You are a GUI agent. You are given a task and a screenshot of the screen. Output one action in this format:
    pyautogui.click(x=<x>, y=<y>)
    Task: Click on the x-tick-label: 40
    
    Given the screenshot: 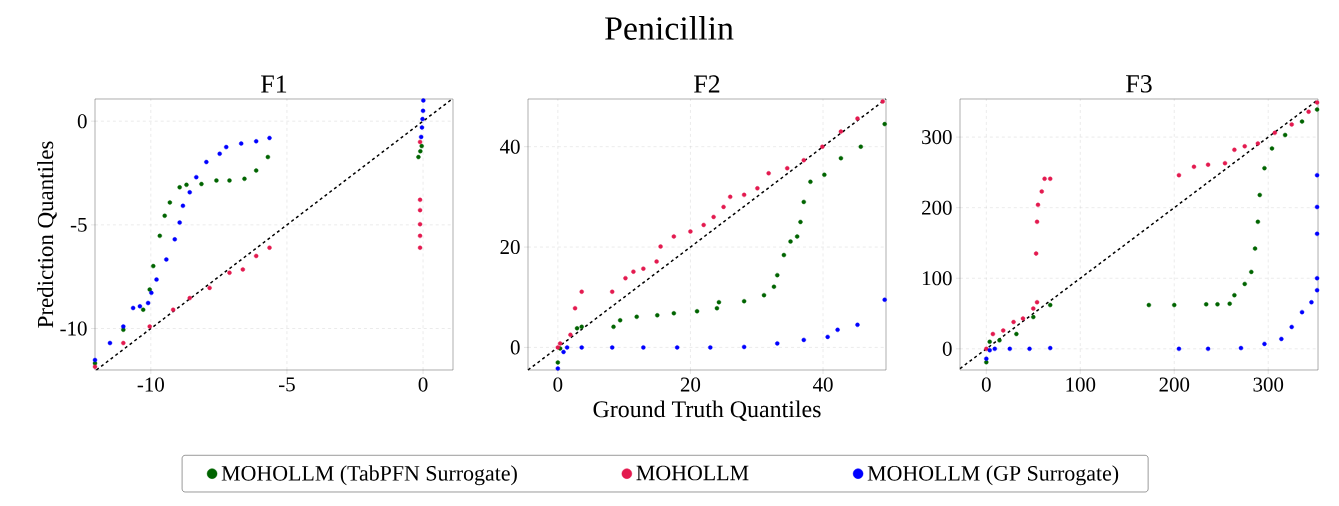 What is the action you would take?
    pyautogui.click(x=822, y=384)
    